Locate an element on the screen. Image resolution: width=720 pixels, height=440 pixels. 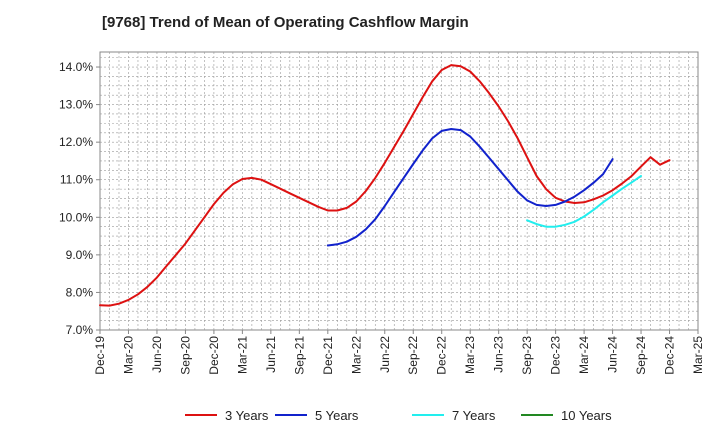
x-tick-label: Dec-20 is located at coordinates (214, 355).